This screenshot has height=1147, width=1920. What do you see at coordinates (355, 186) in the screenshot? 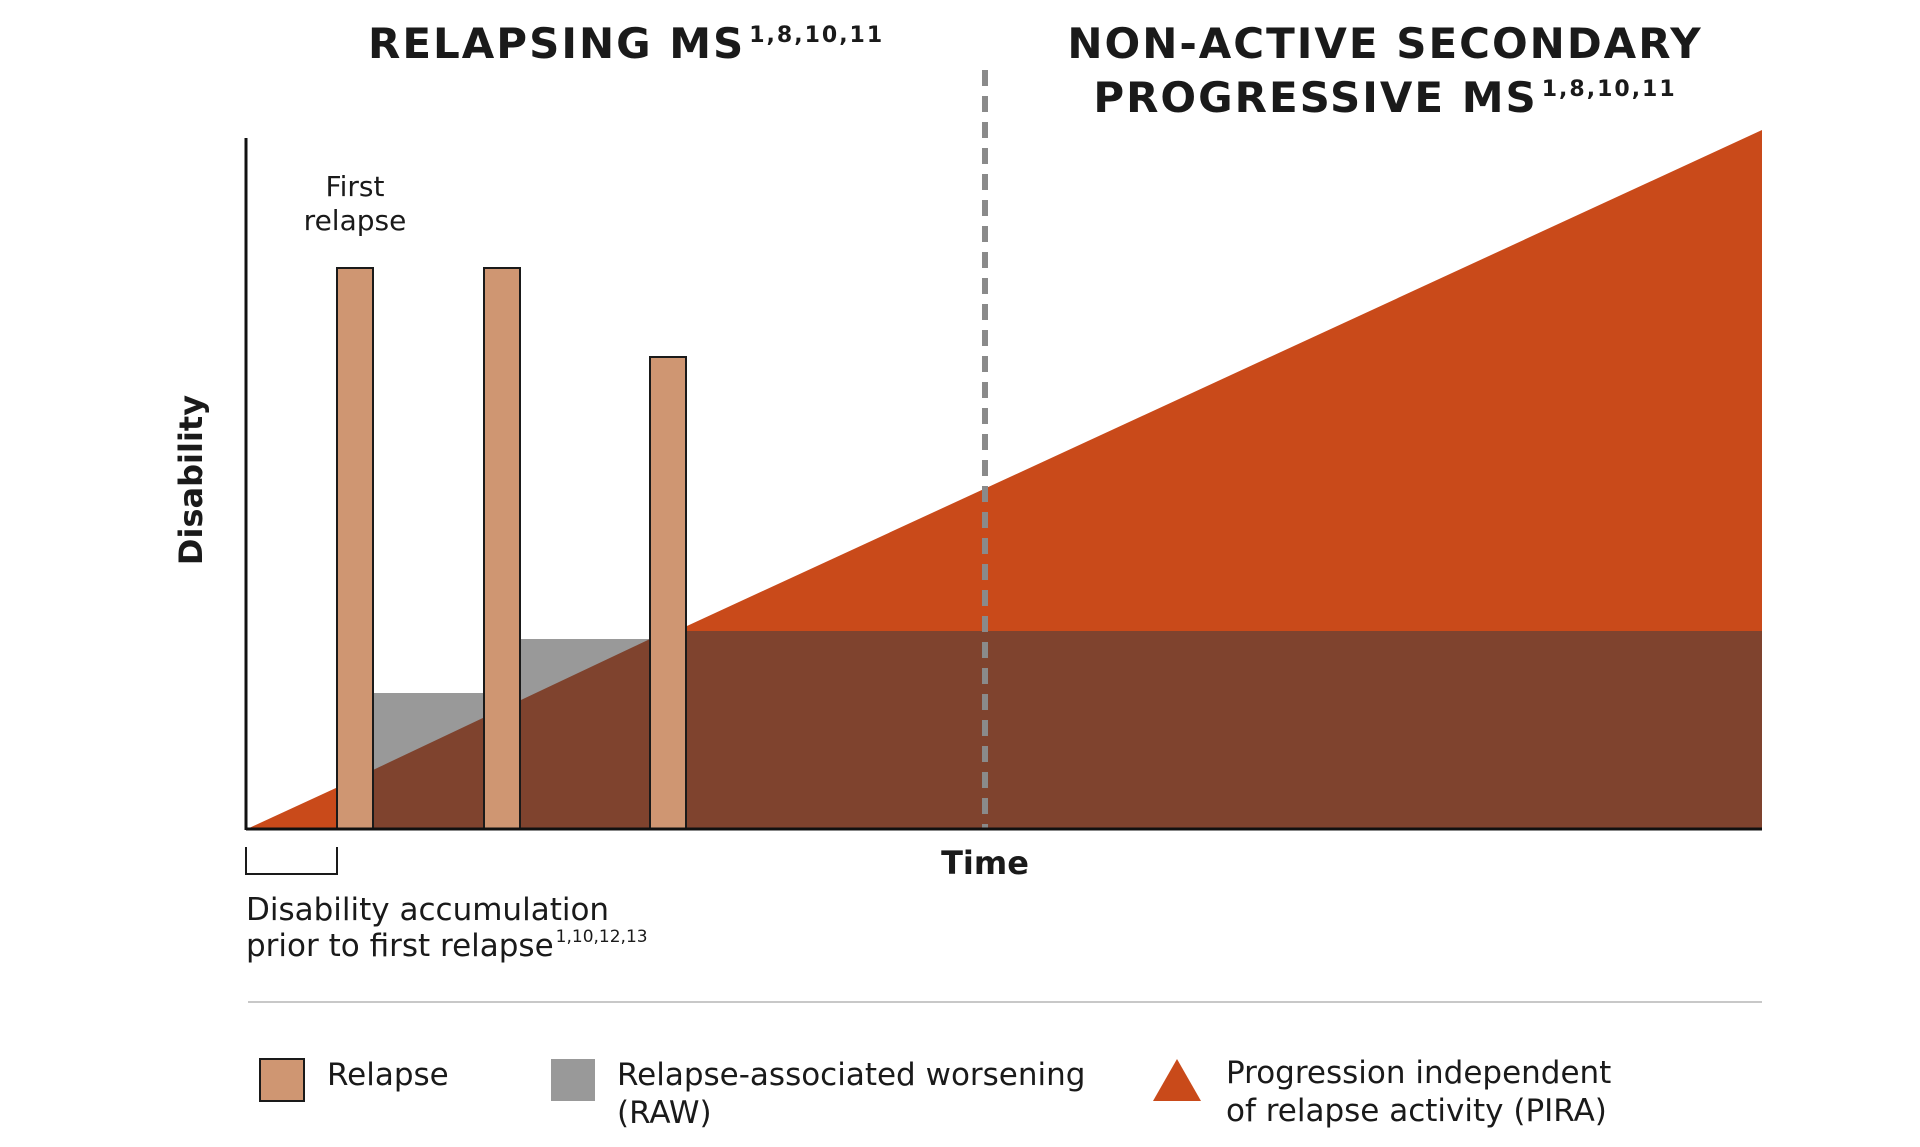
I see `first-relapse-label-line1: First` at bounding box center [355, 186].